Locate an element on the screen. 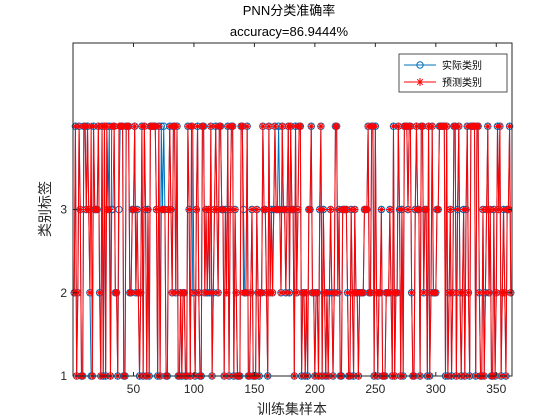 The width and height of the screenshot is (560, 420). chart-title: PNN分类准确率 is located at coordinates (289, 10).